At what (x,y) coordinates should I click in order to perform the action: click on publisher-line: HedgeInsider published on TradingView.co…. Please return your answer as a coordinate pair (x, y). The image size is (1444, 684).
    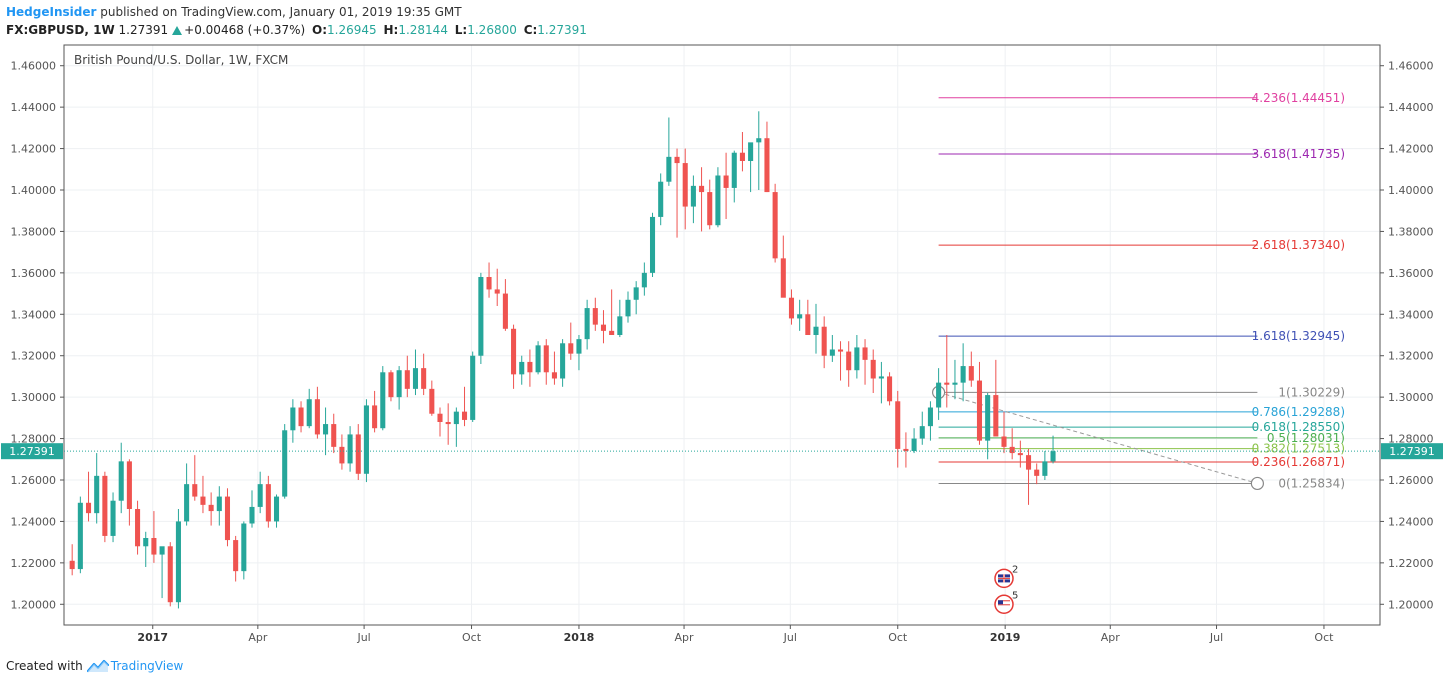
    Looking at the image, I should click on (234, 12).